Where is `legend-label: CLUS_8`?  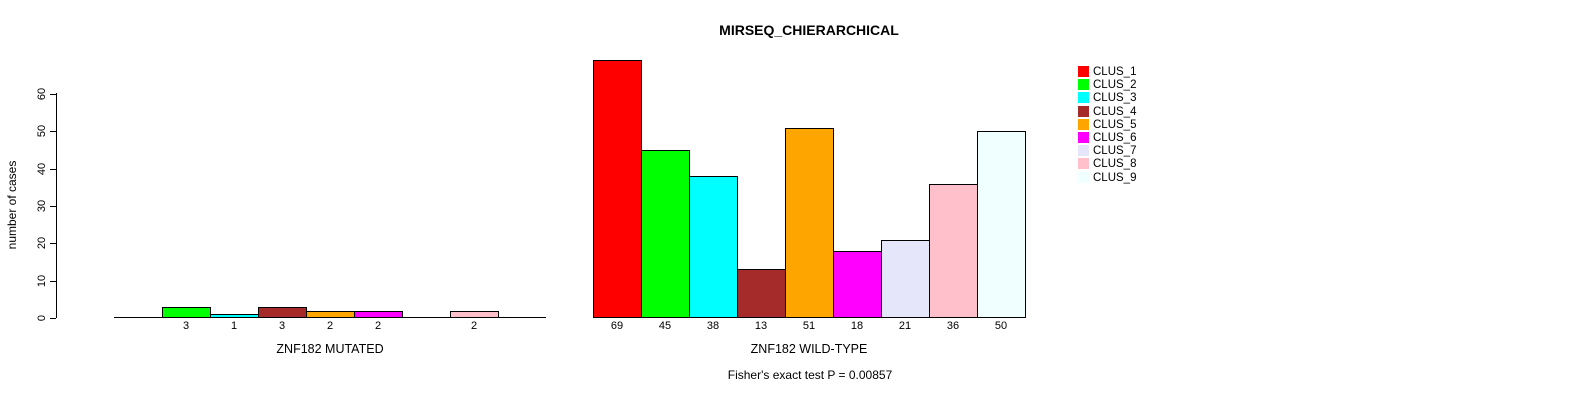
legend-label: CLUS_8 is located at coordinates (1115, 164).